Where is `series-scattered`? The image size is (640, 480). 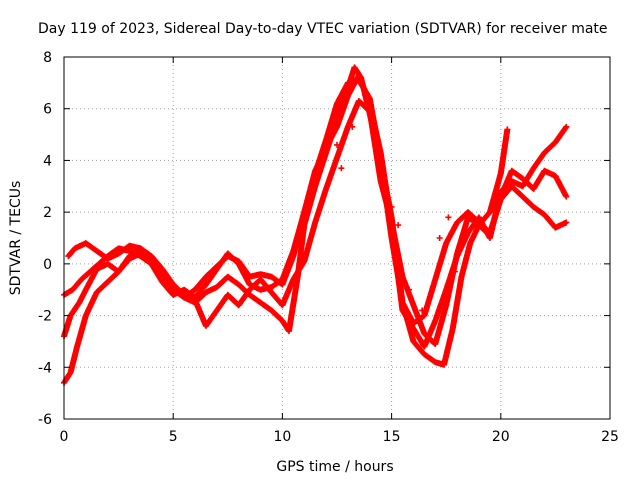
series-scattered is located at coordinates (396, 218).